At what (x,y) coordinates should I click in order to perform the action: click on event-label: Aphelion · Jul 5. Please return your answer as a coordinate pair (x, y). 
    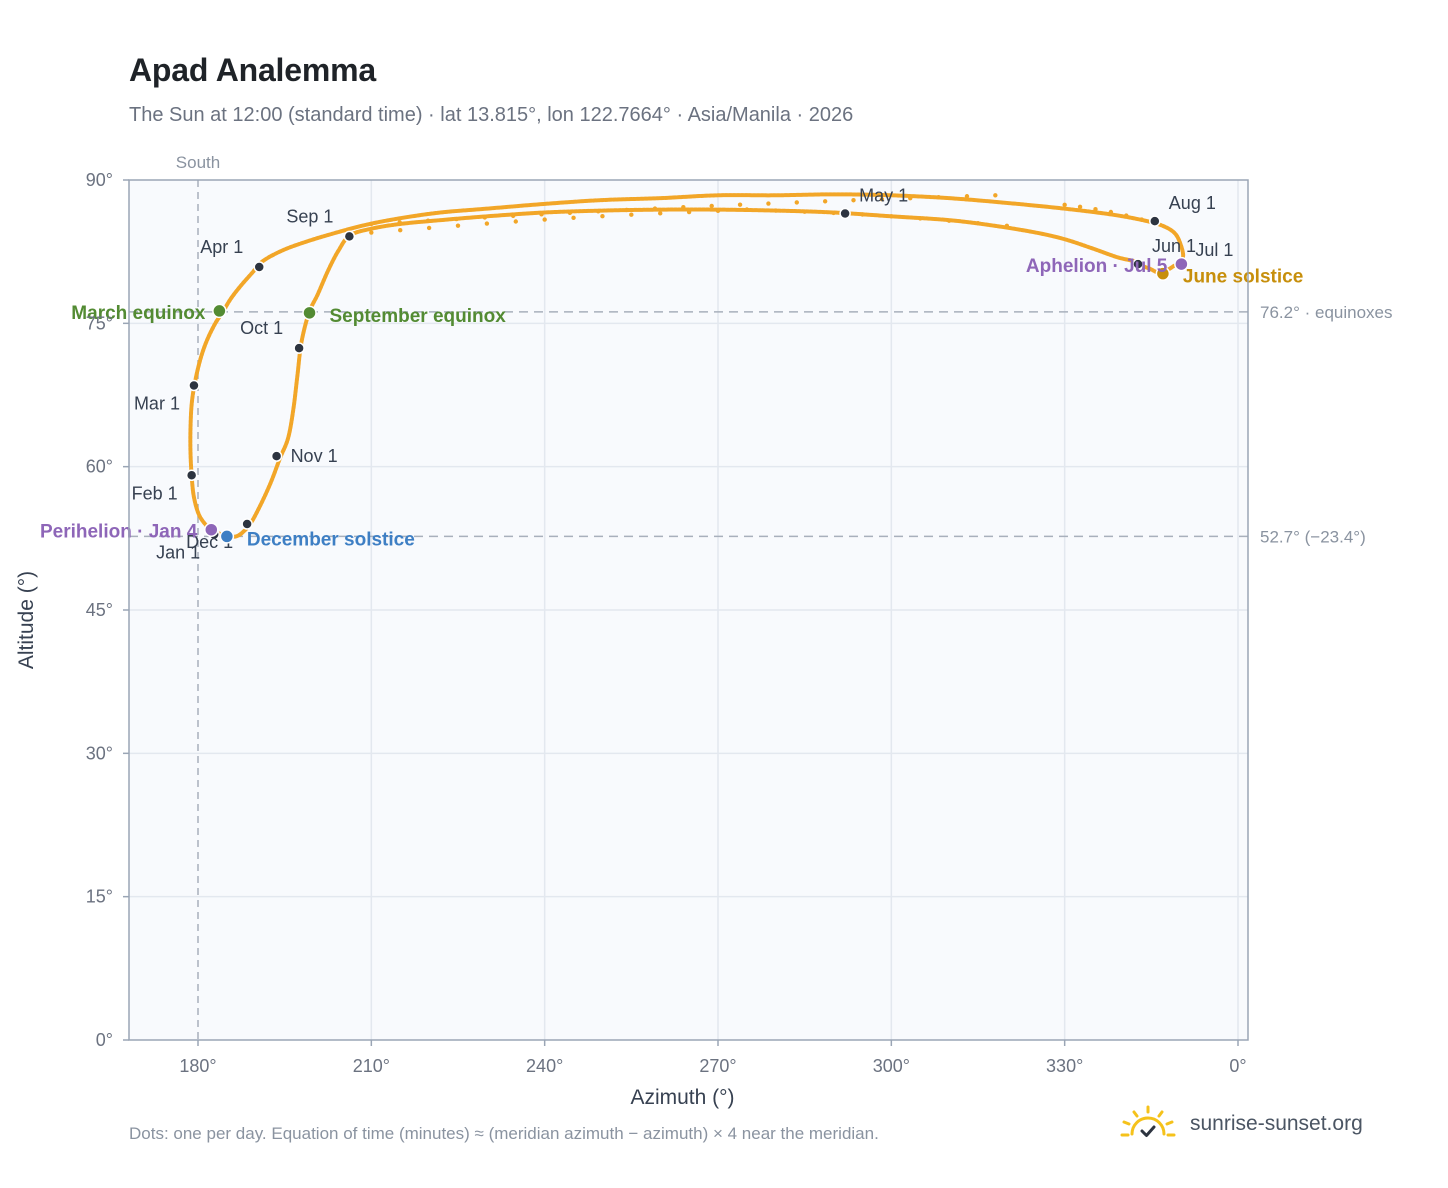
    Looking at the image, I should click on (1097, 266).